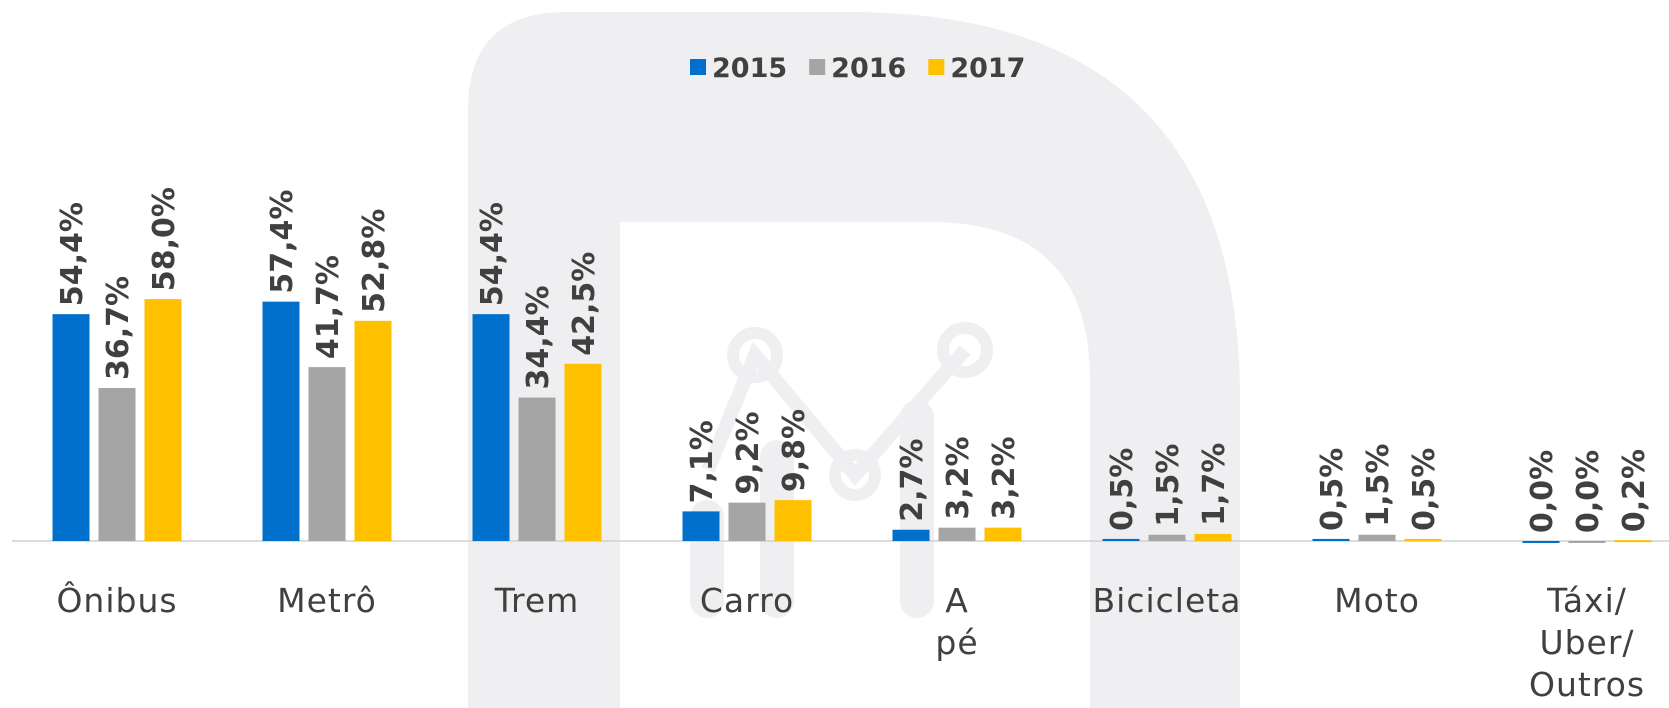 Image resolution: width=1669 pixels, height=708 pixels. Describe the element at coordinates (118, 328) in the screenshot. I see `value-label: 36,7%` at that location.